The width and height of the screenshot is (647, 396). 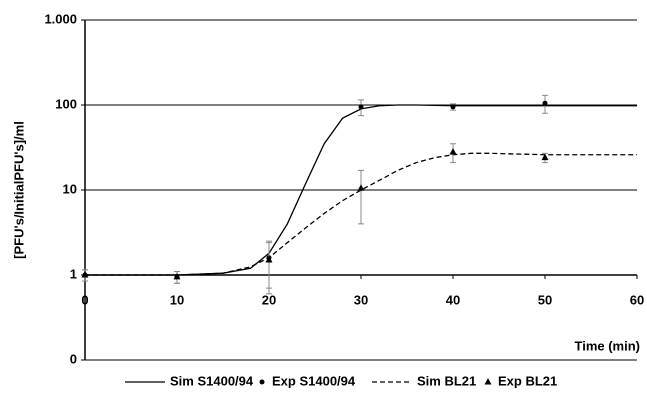 What do you see at coordinates (212, 380) in the screenshot?
I see `legend-label: Sim S1400/94` at bounding box center [212, 380].